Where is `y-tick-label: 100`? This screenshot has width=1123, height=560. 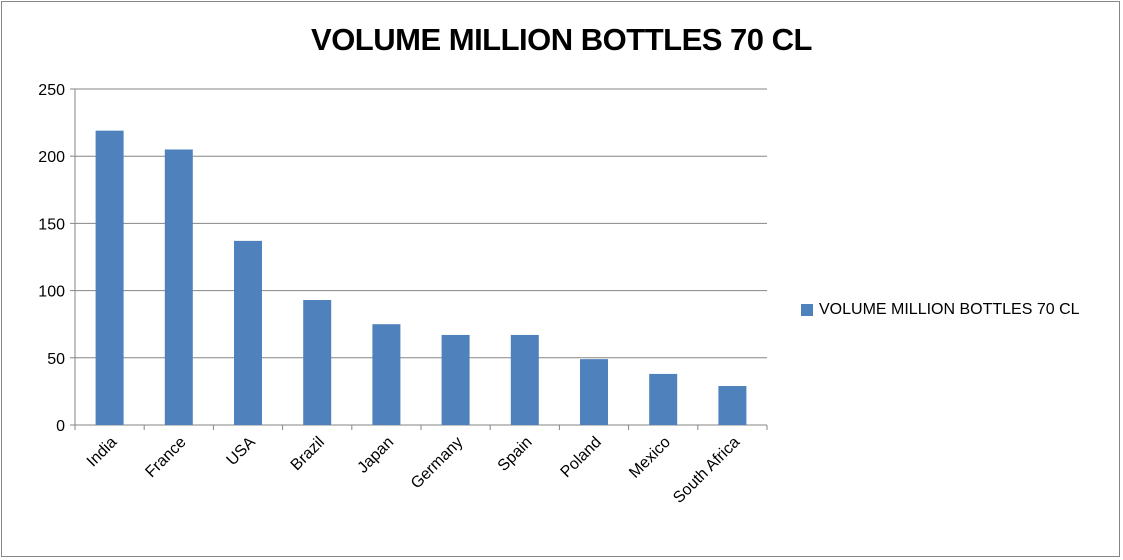 y-tick-label: 100 is located at coordinates (51, 292).